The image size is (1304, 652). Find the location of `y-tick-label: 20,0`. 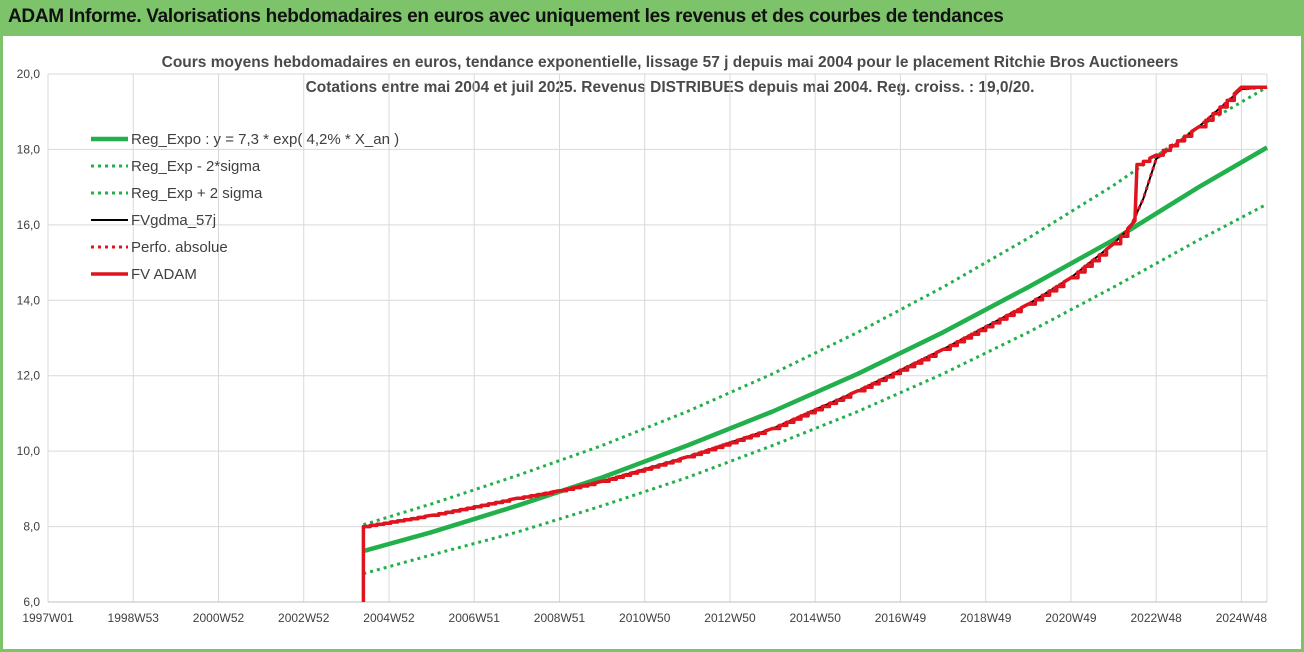

y-tick-label: 20,0 is located at coordinates (29, 74).